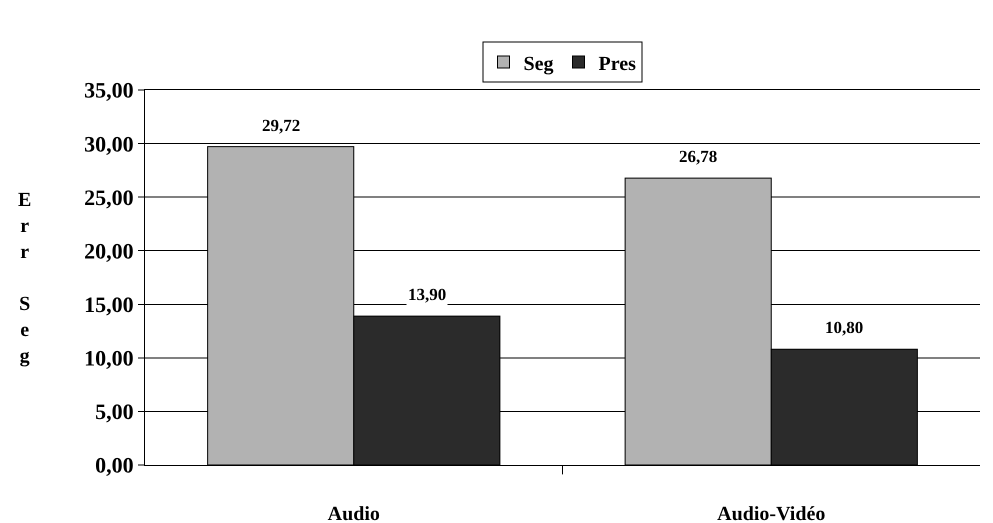  I want to click on y-tick-label: 30,00, so click(109, 143).